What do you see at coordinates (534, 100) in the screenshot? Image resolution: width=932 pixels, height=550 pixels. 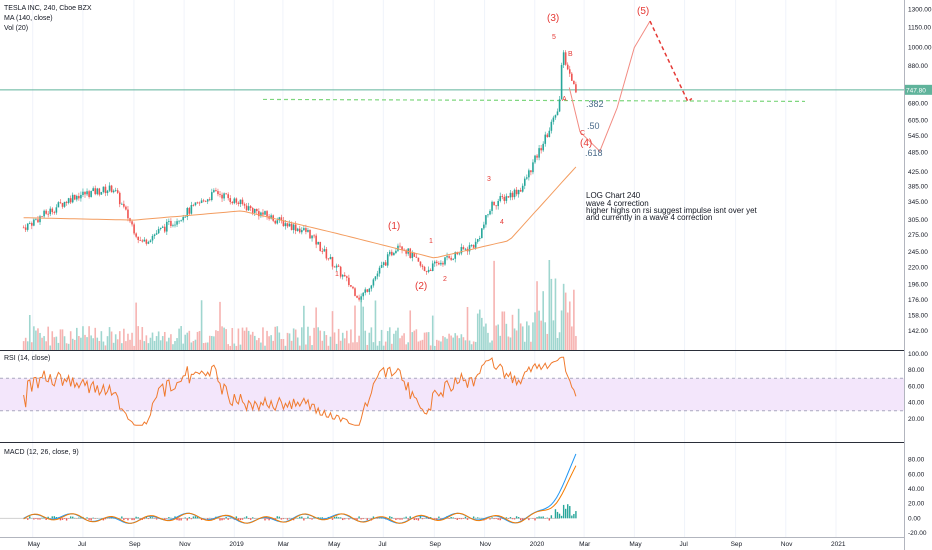 I see `target-level-line` at bounding box center [534, 100].